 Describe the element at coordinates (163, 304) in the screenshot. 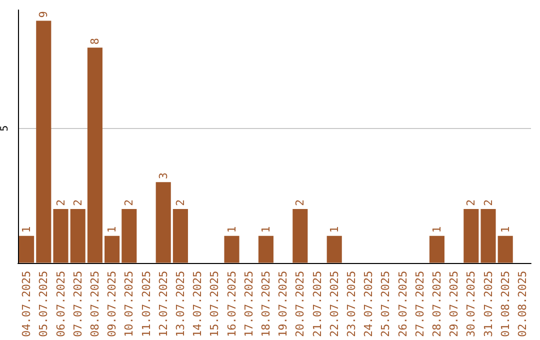

I see `x-tick-label: 12.07.2025` at that location.